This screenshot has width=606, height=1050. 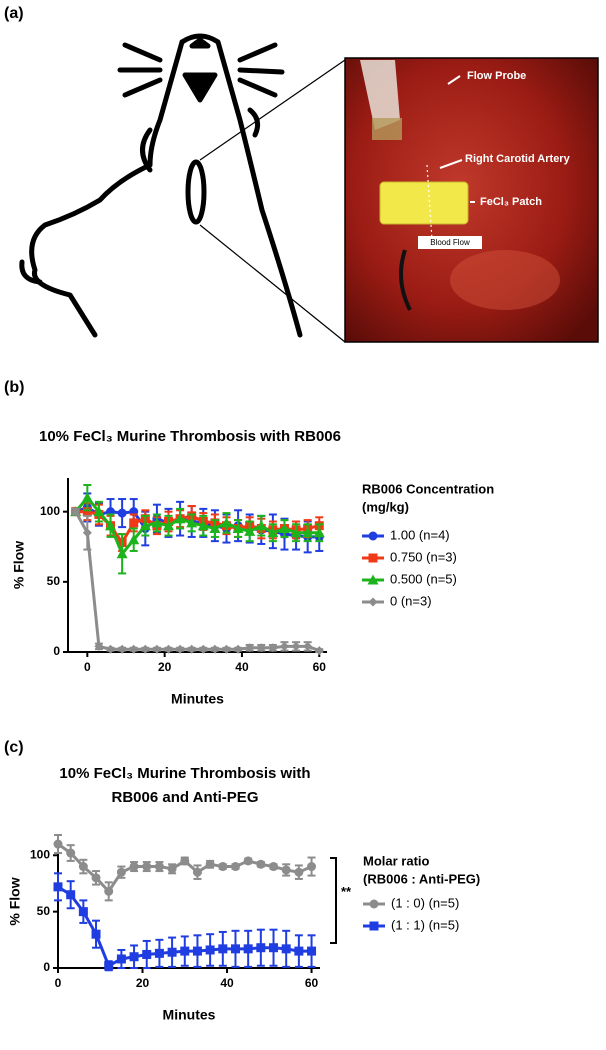 What do you see at coordinates (184, 773) in the screenshot?
I see `chart-title: 10% FeCl₃ Murine Thrombosis with` at bounding box center [184, 773].